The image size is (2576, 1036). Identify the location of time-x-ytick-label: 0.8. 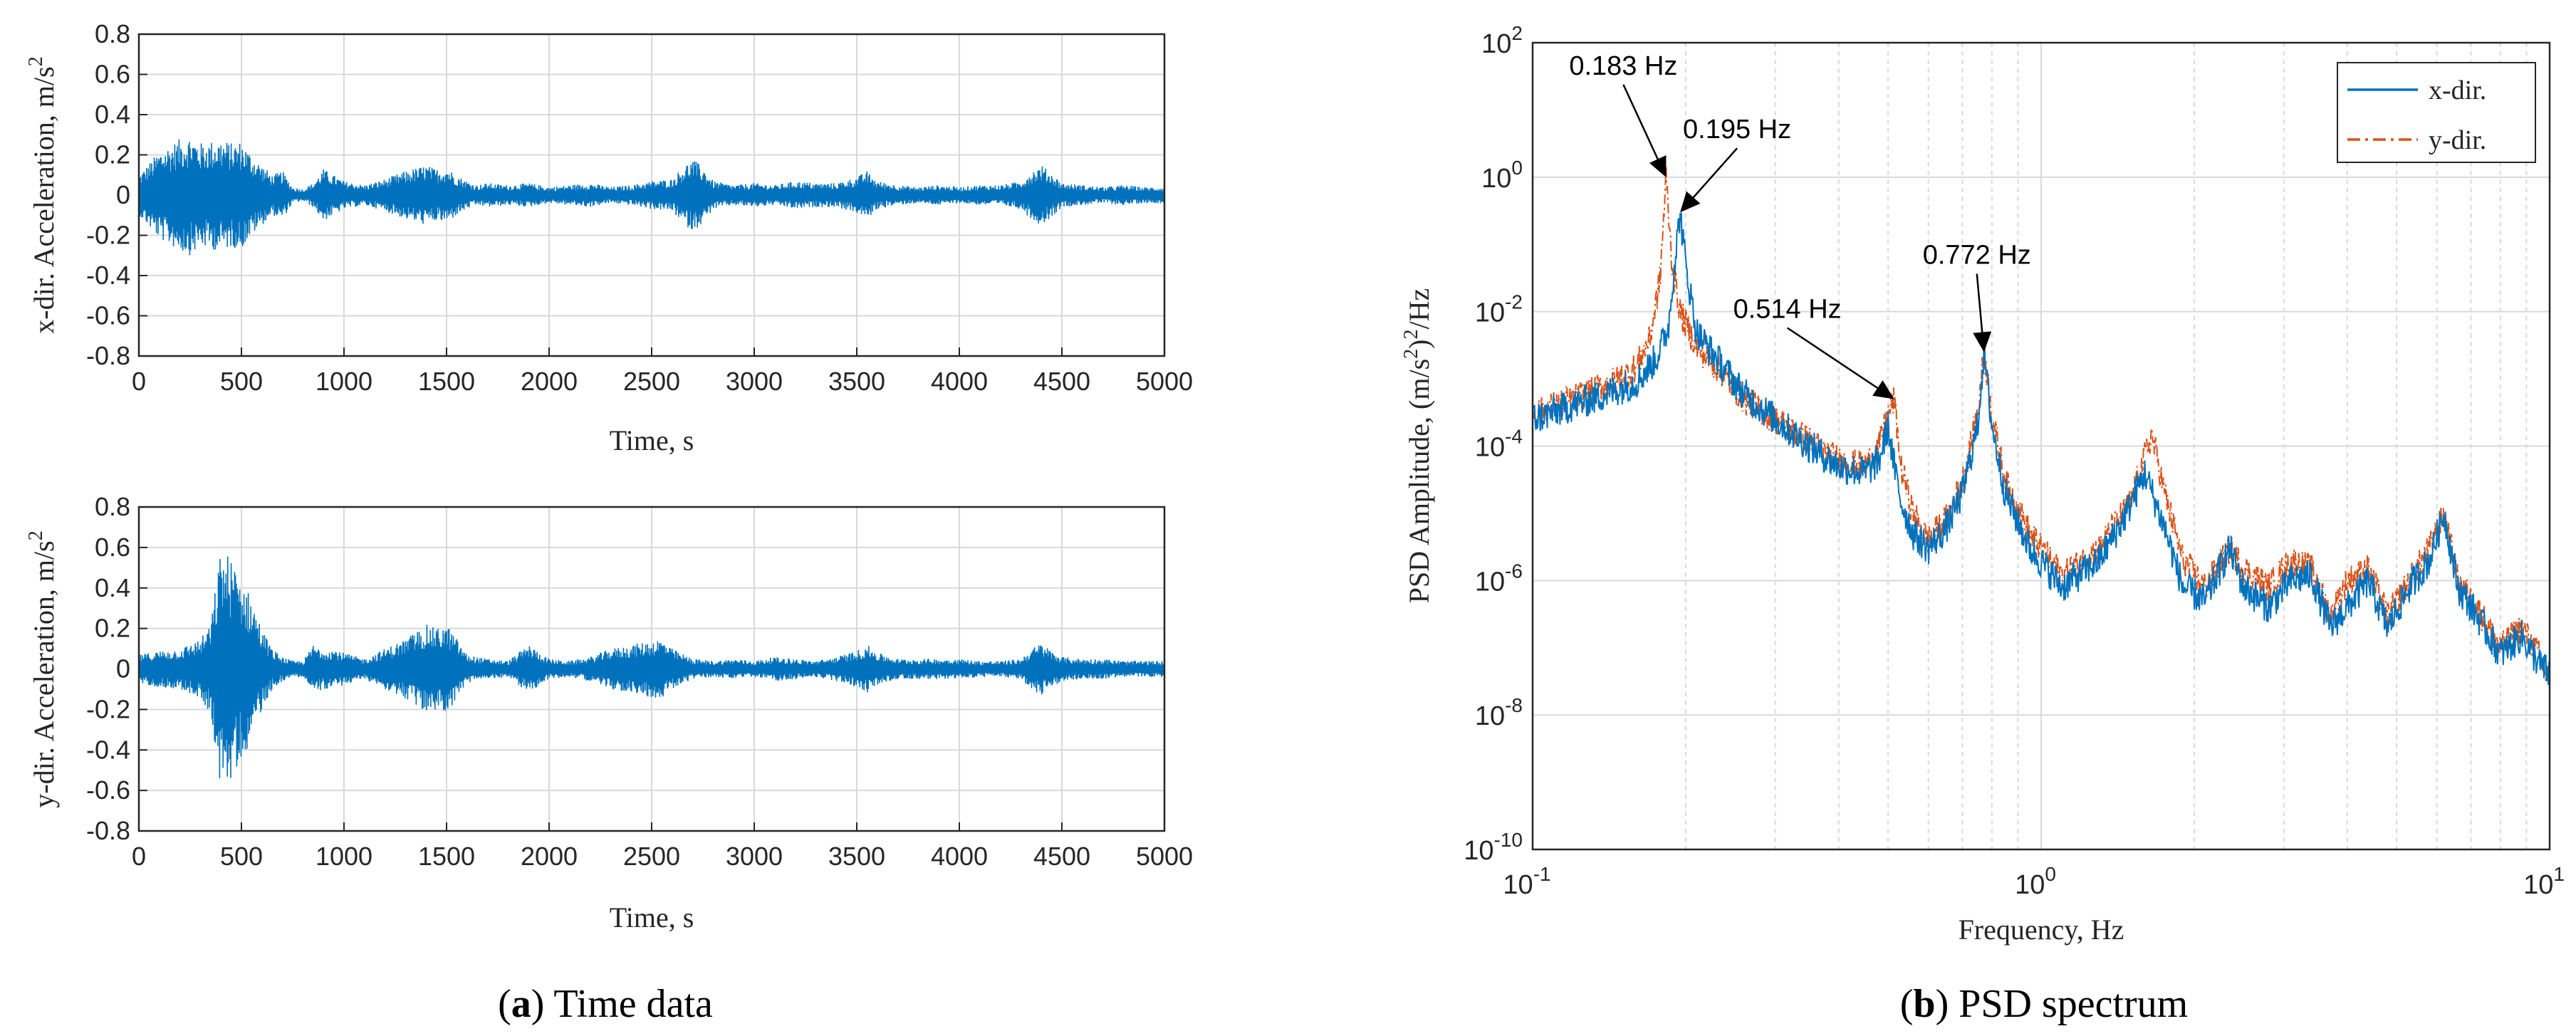
(113, 33).